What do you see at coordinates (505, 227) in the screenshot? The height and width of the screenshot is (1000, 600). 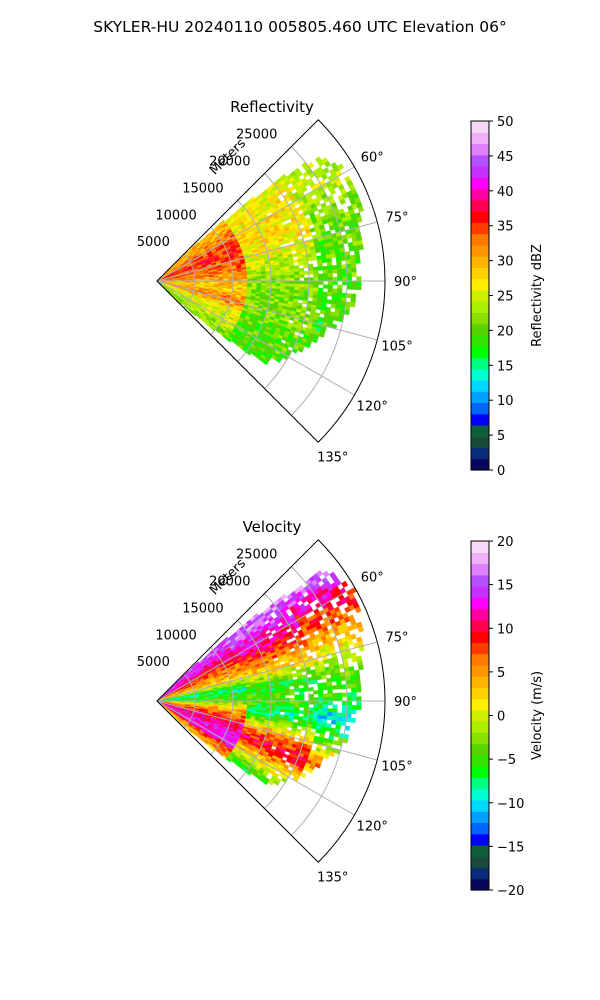 I see `colorbar-tick-label: 35` at bounding box center [505, 227].